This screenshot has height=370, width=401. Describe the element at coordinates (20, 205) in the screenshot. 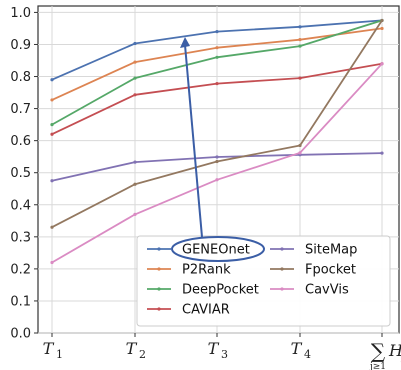

I see `y-tick-label: 0.4` at that location.